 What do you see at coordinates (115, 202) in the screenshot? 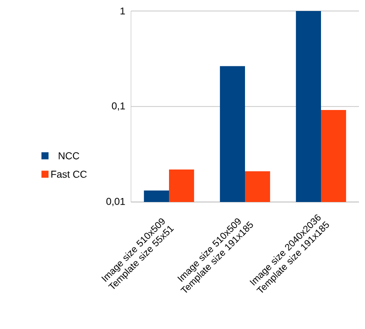
I see `y-tick-label: 0,01` at bounding box center [115, 202].